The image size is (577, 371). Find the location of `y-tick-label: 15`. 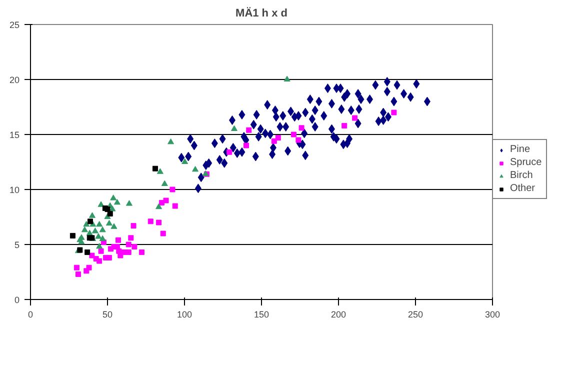

y-tick-label: 15 is located at coordinates (14, 135).